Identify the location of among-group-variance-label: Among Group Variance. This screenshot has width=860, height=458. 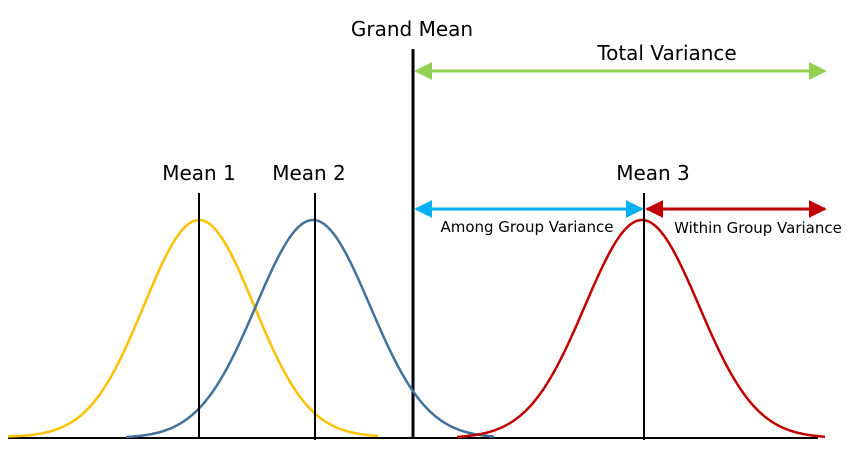
(526, 227).